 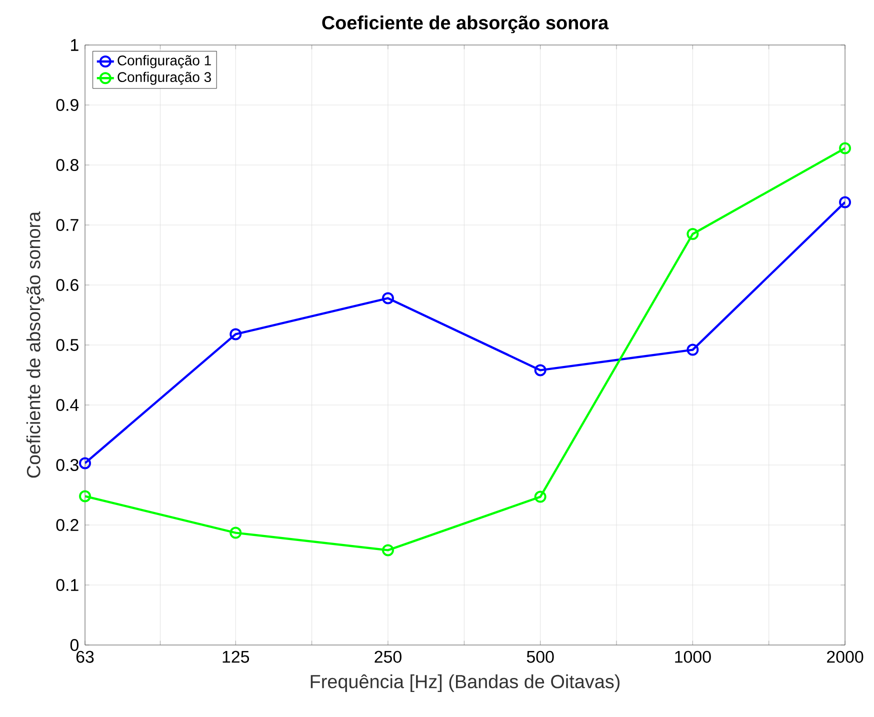 What do you see at coordinates (693, 656) in the screenshot?
I see `x-tick-label: 1000` at bounding box center [693, 656].